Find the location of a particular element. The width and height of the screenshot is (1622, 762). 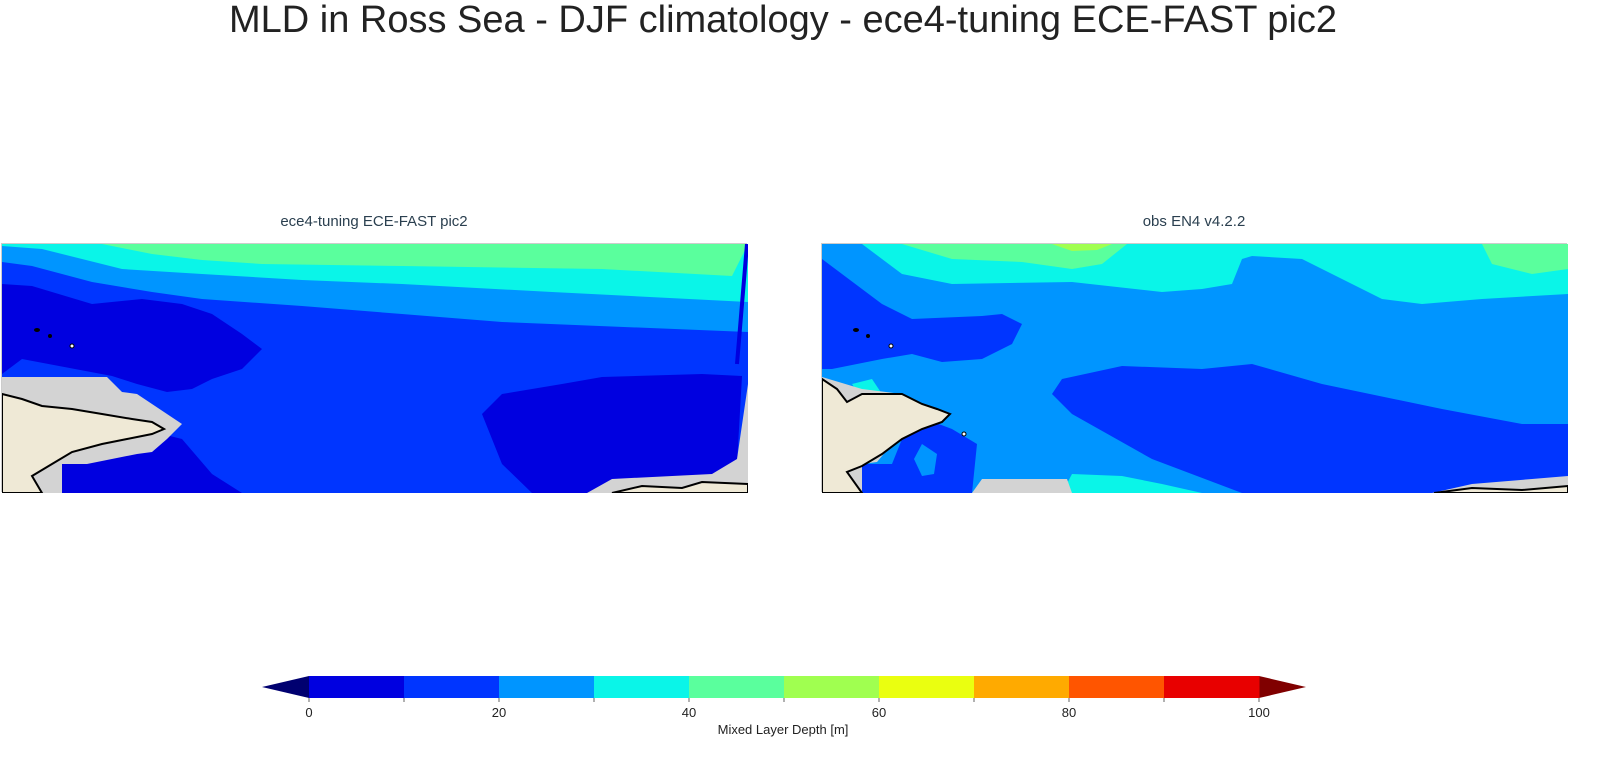

panel-title-model: ece4-tuning ECE-FAST pic2 is located at coordinates (374, 221).